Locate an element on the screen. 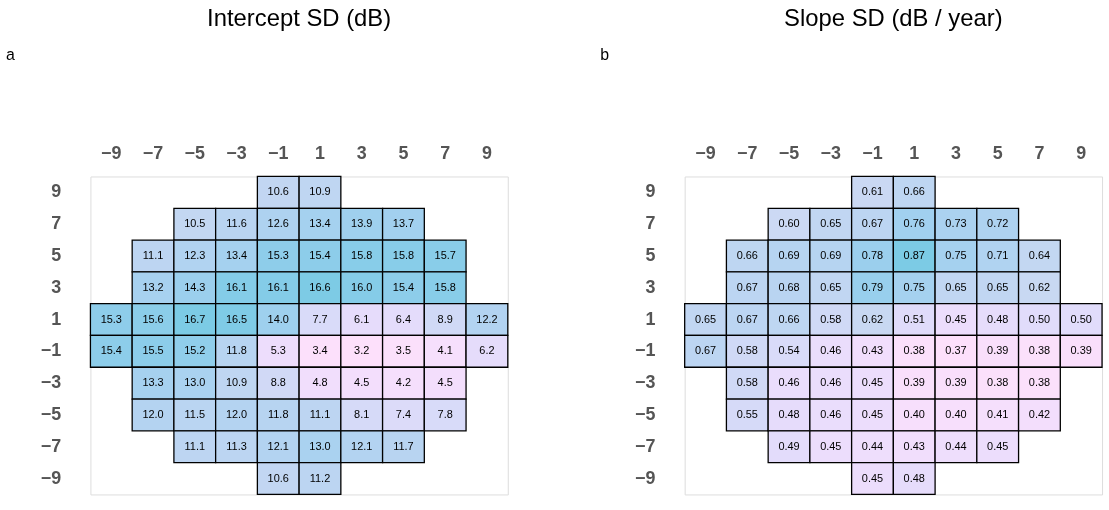  data-label: 11.5 is located at coordinates (194, 413).